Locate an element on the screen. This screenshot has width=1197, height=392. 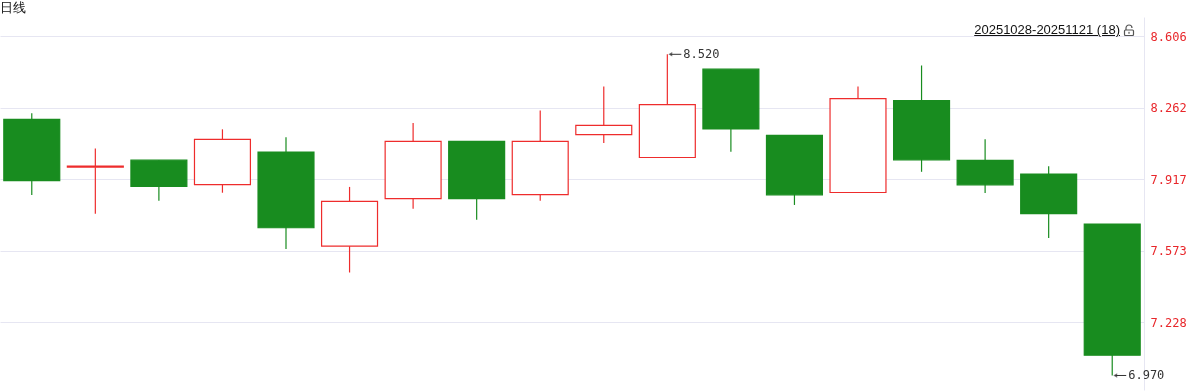
annotation: 6.970 is located at coordinates (1146, 375).